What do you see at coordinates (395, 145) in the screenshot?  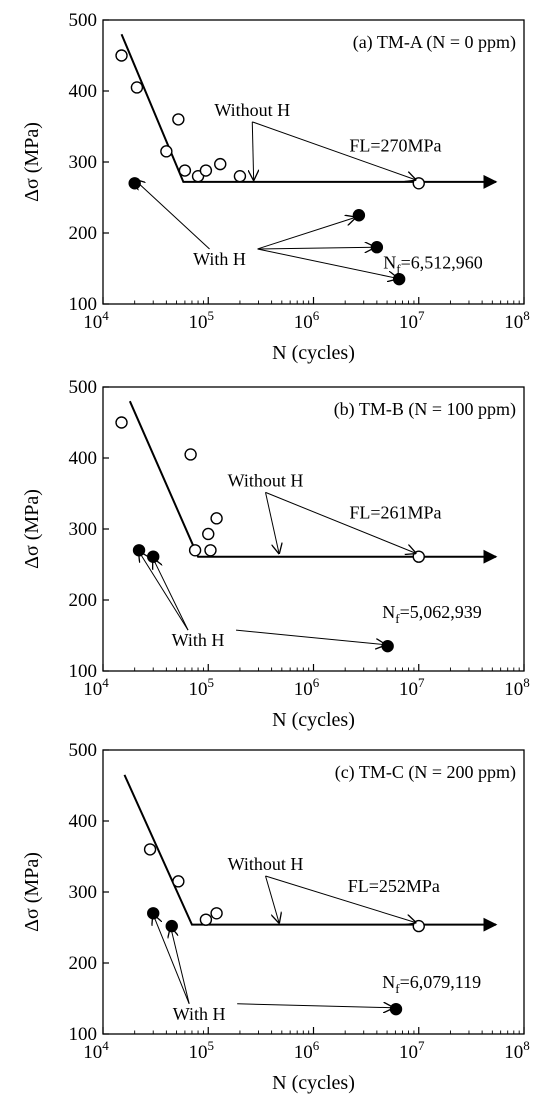 I see `fatigue-limit-label: FL=270MPa` at bounding box center [395, 145].